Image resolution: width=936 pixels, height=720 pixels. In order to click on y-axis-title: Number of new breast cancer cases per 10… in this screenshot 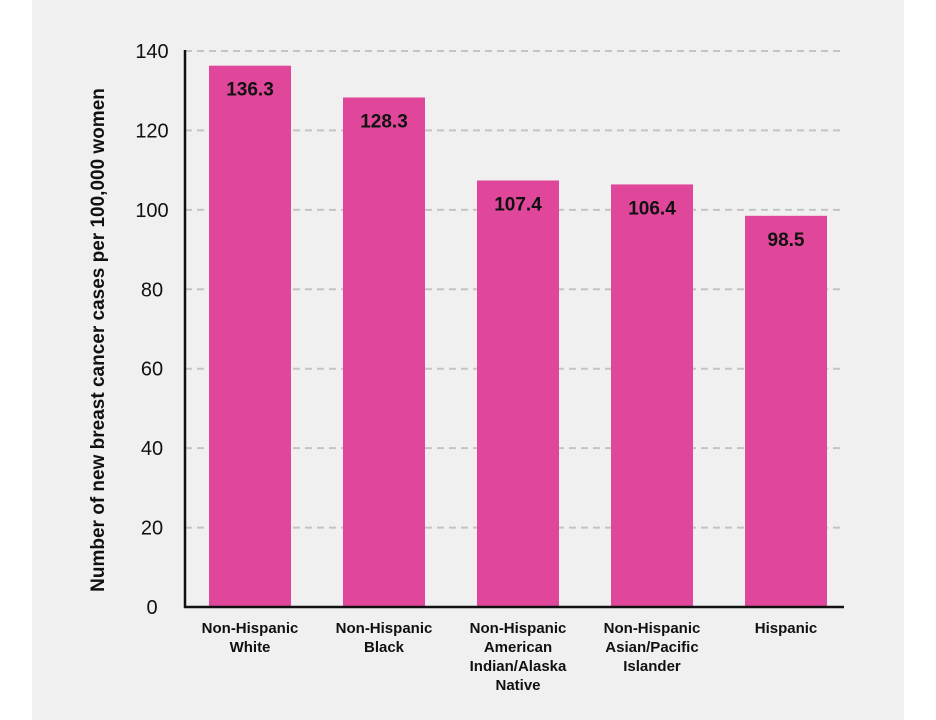, I will do `click(98, 340)`.